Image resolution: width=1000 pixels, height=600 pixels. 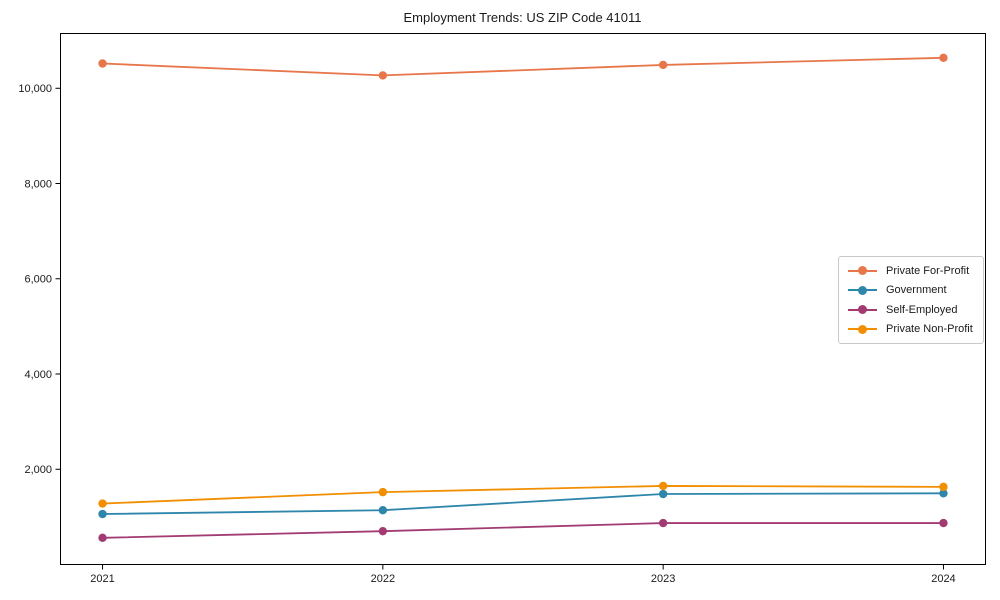 What do you see at coordinates (38, 280) in the screenshot?
I see `y-tick-label: 6,000` at bounding box center [38, 280].